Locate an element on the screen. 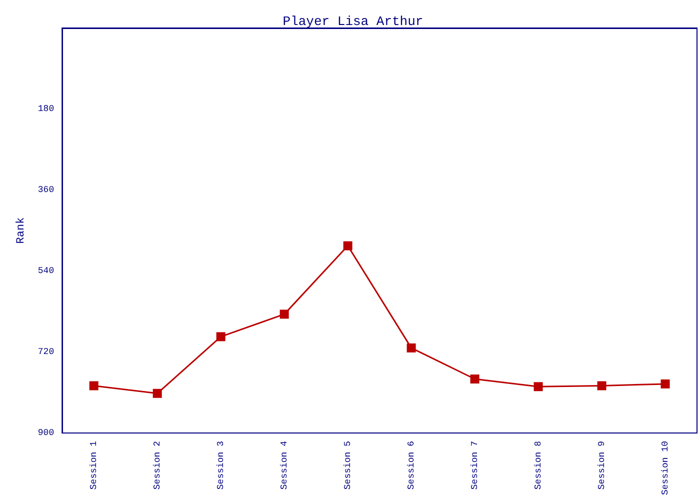  x-tick-label: Session 6 is located at coordinates (411, 465).